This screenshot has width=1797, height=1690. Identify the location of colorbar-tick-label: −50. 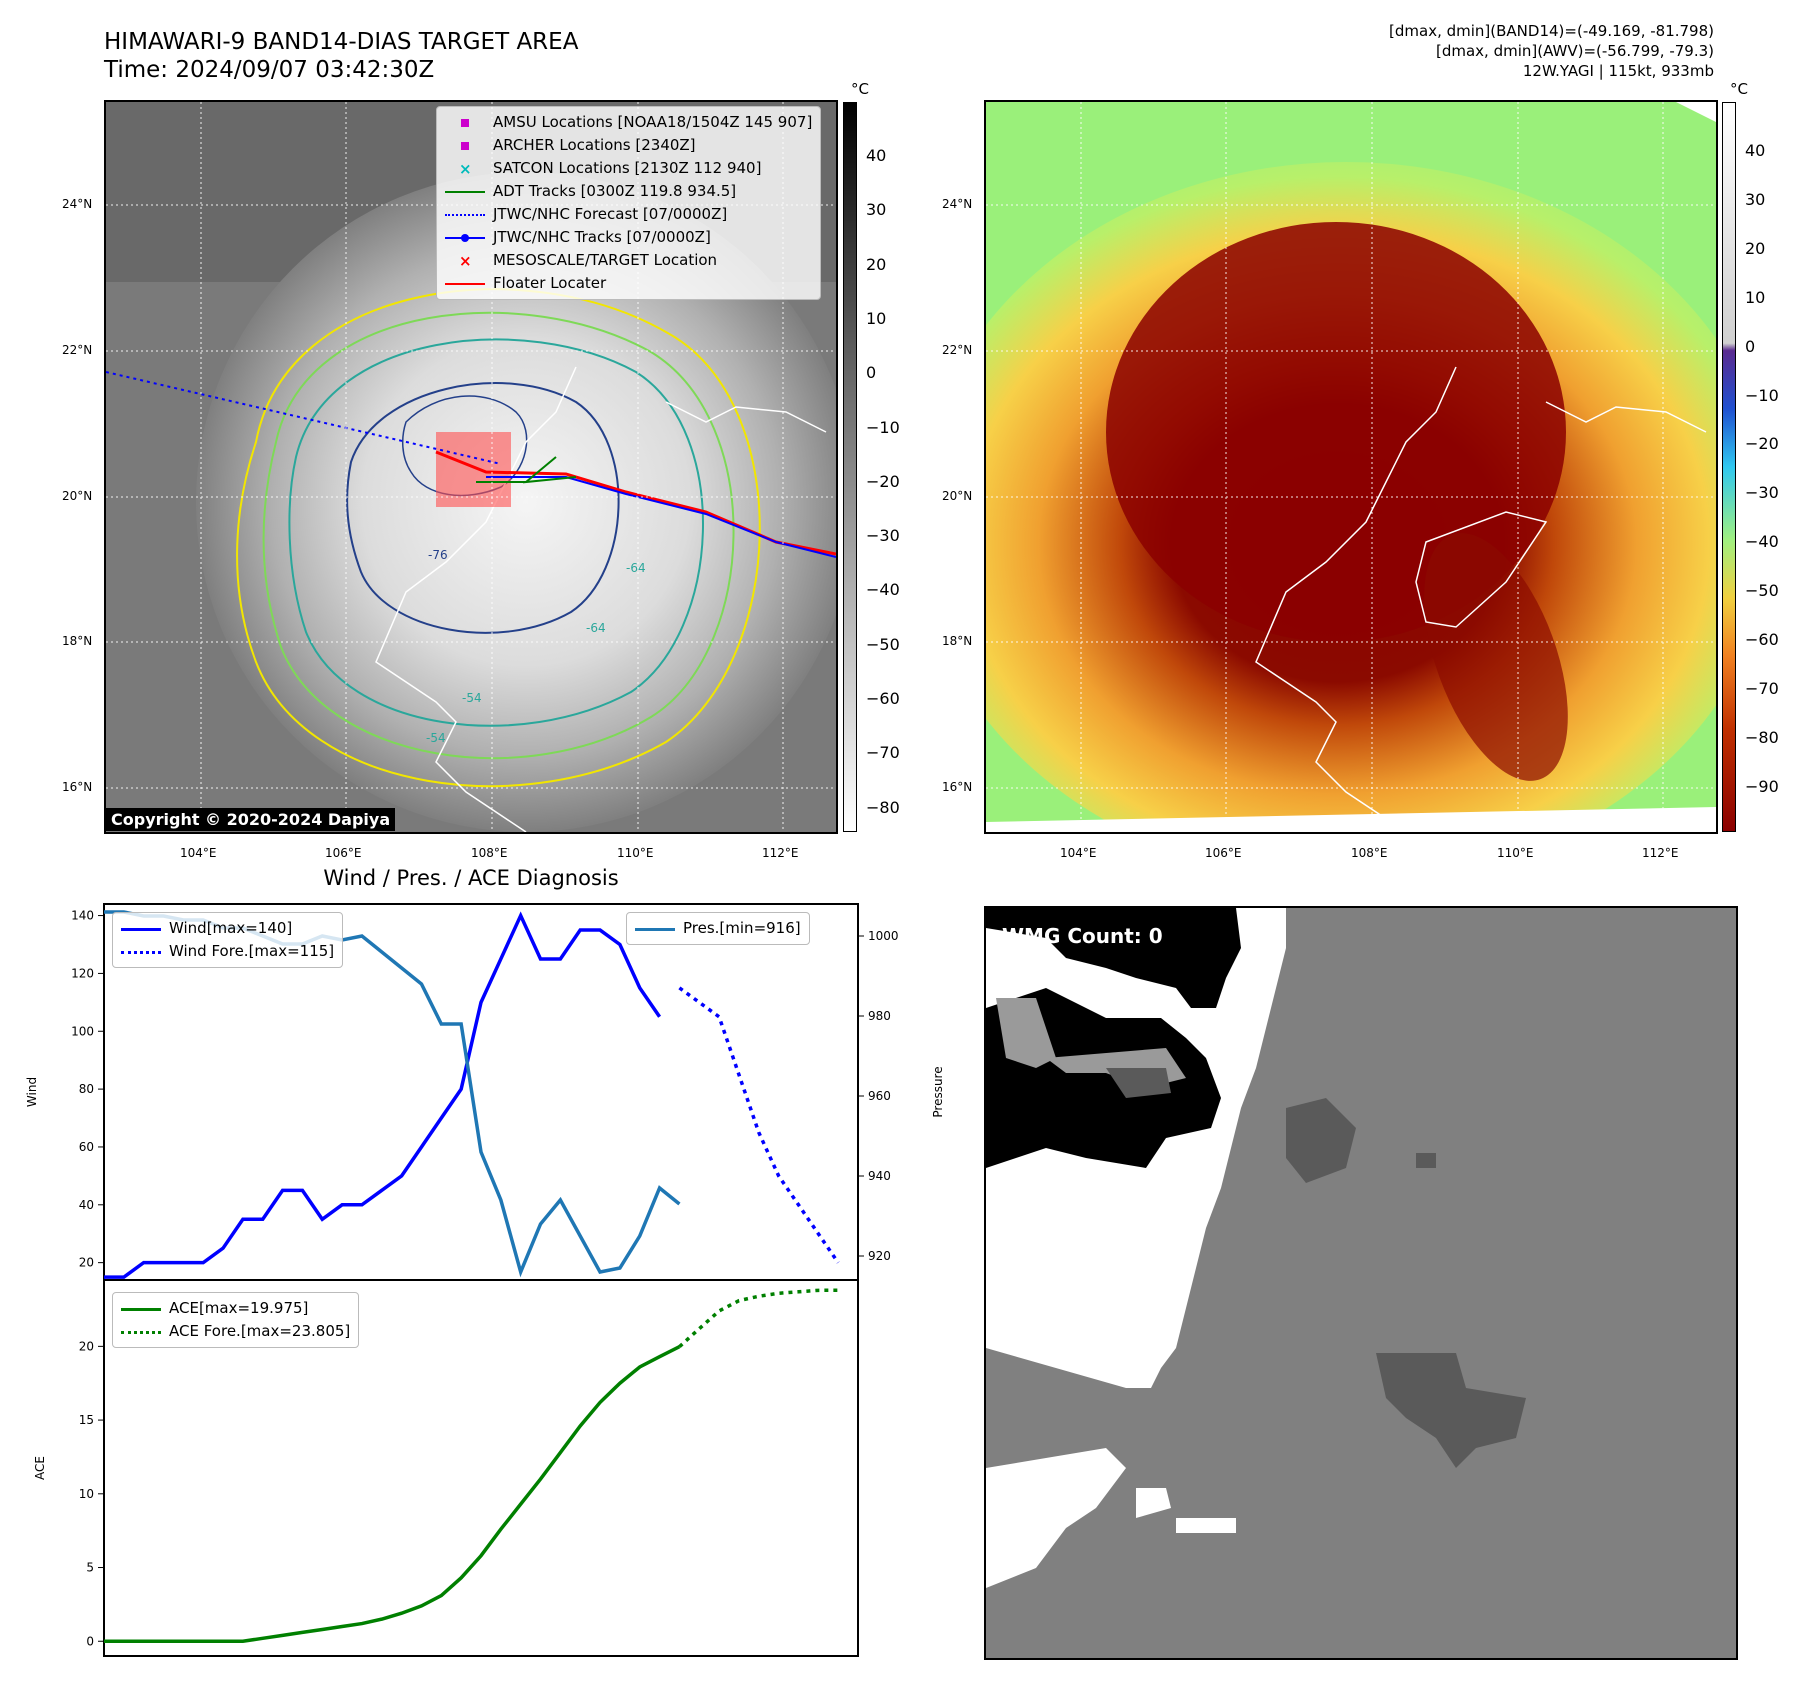
(883, 644).